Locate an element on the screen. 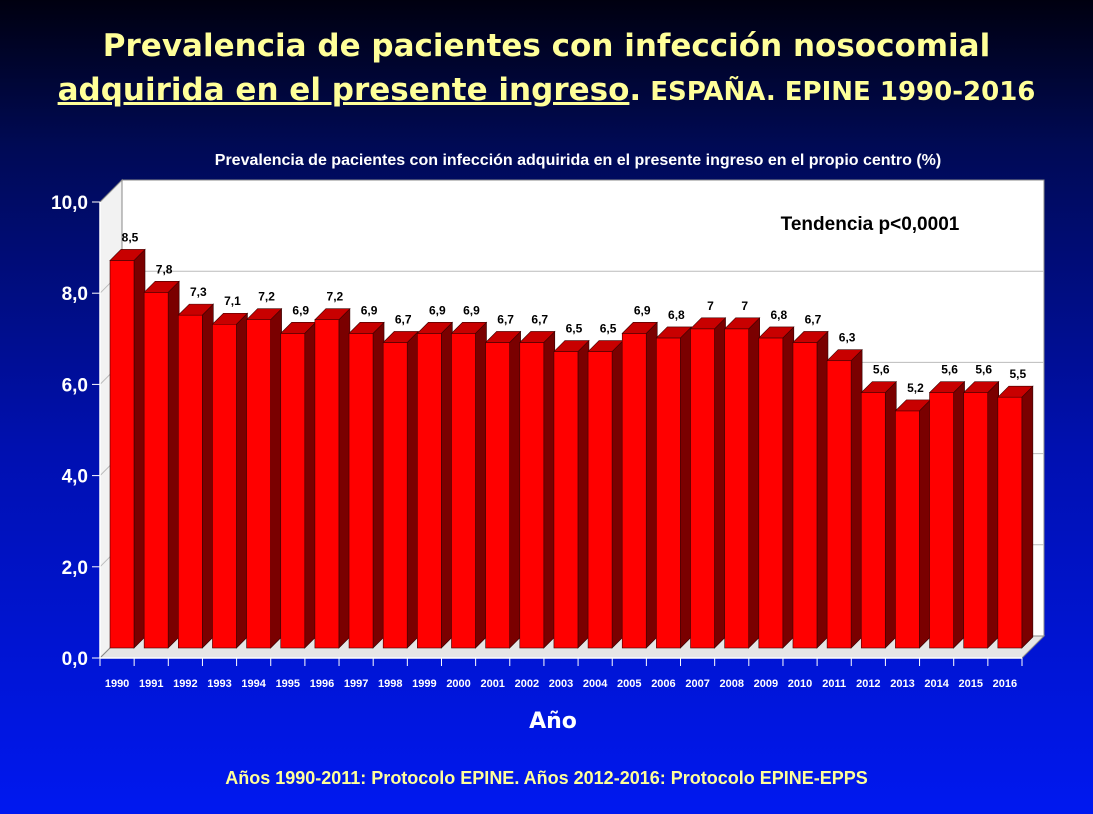 This screenshot has width=1093, height=814. title-period: . is located at coordinates (635, 90).